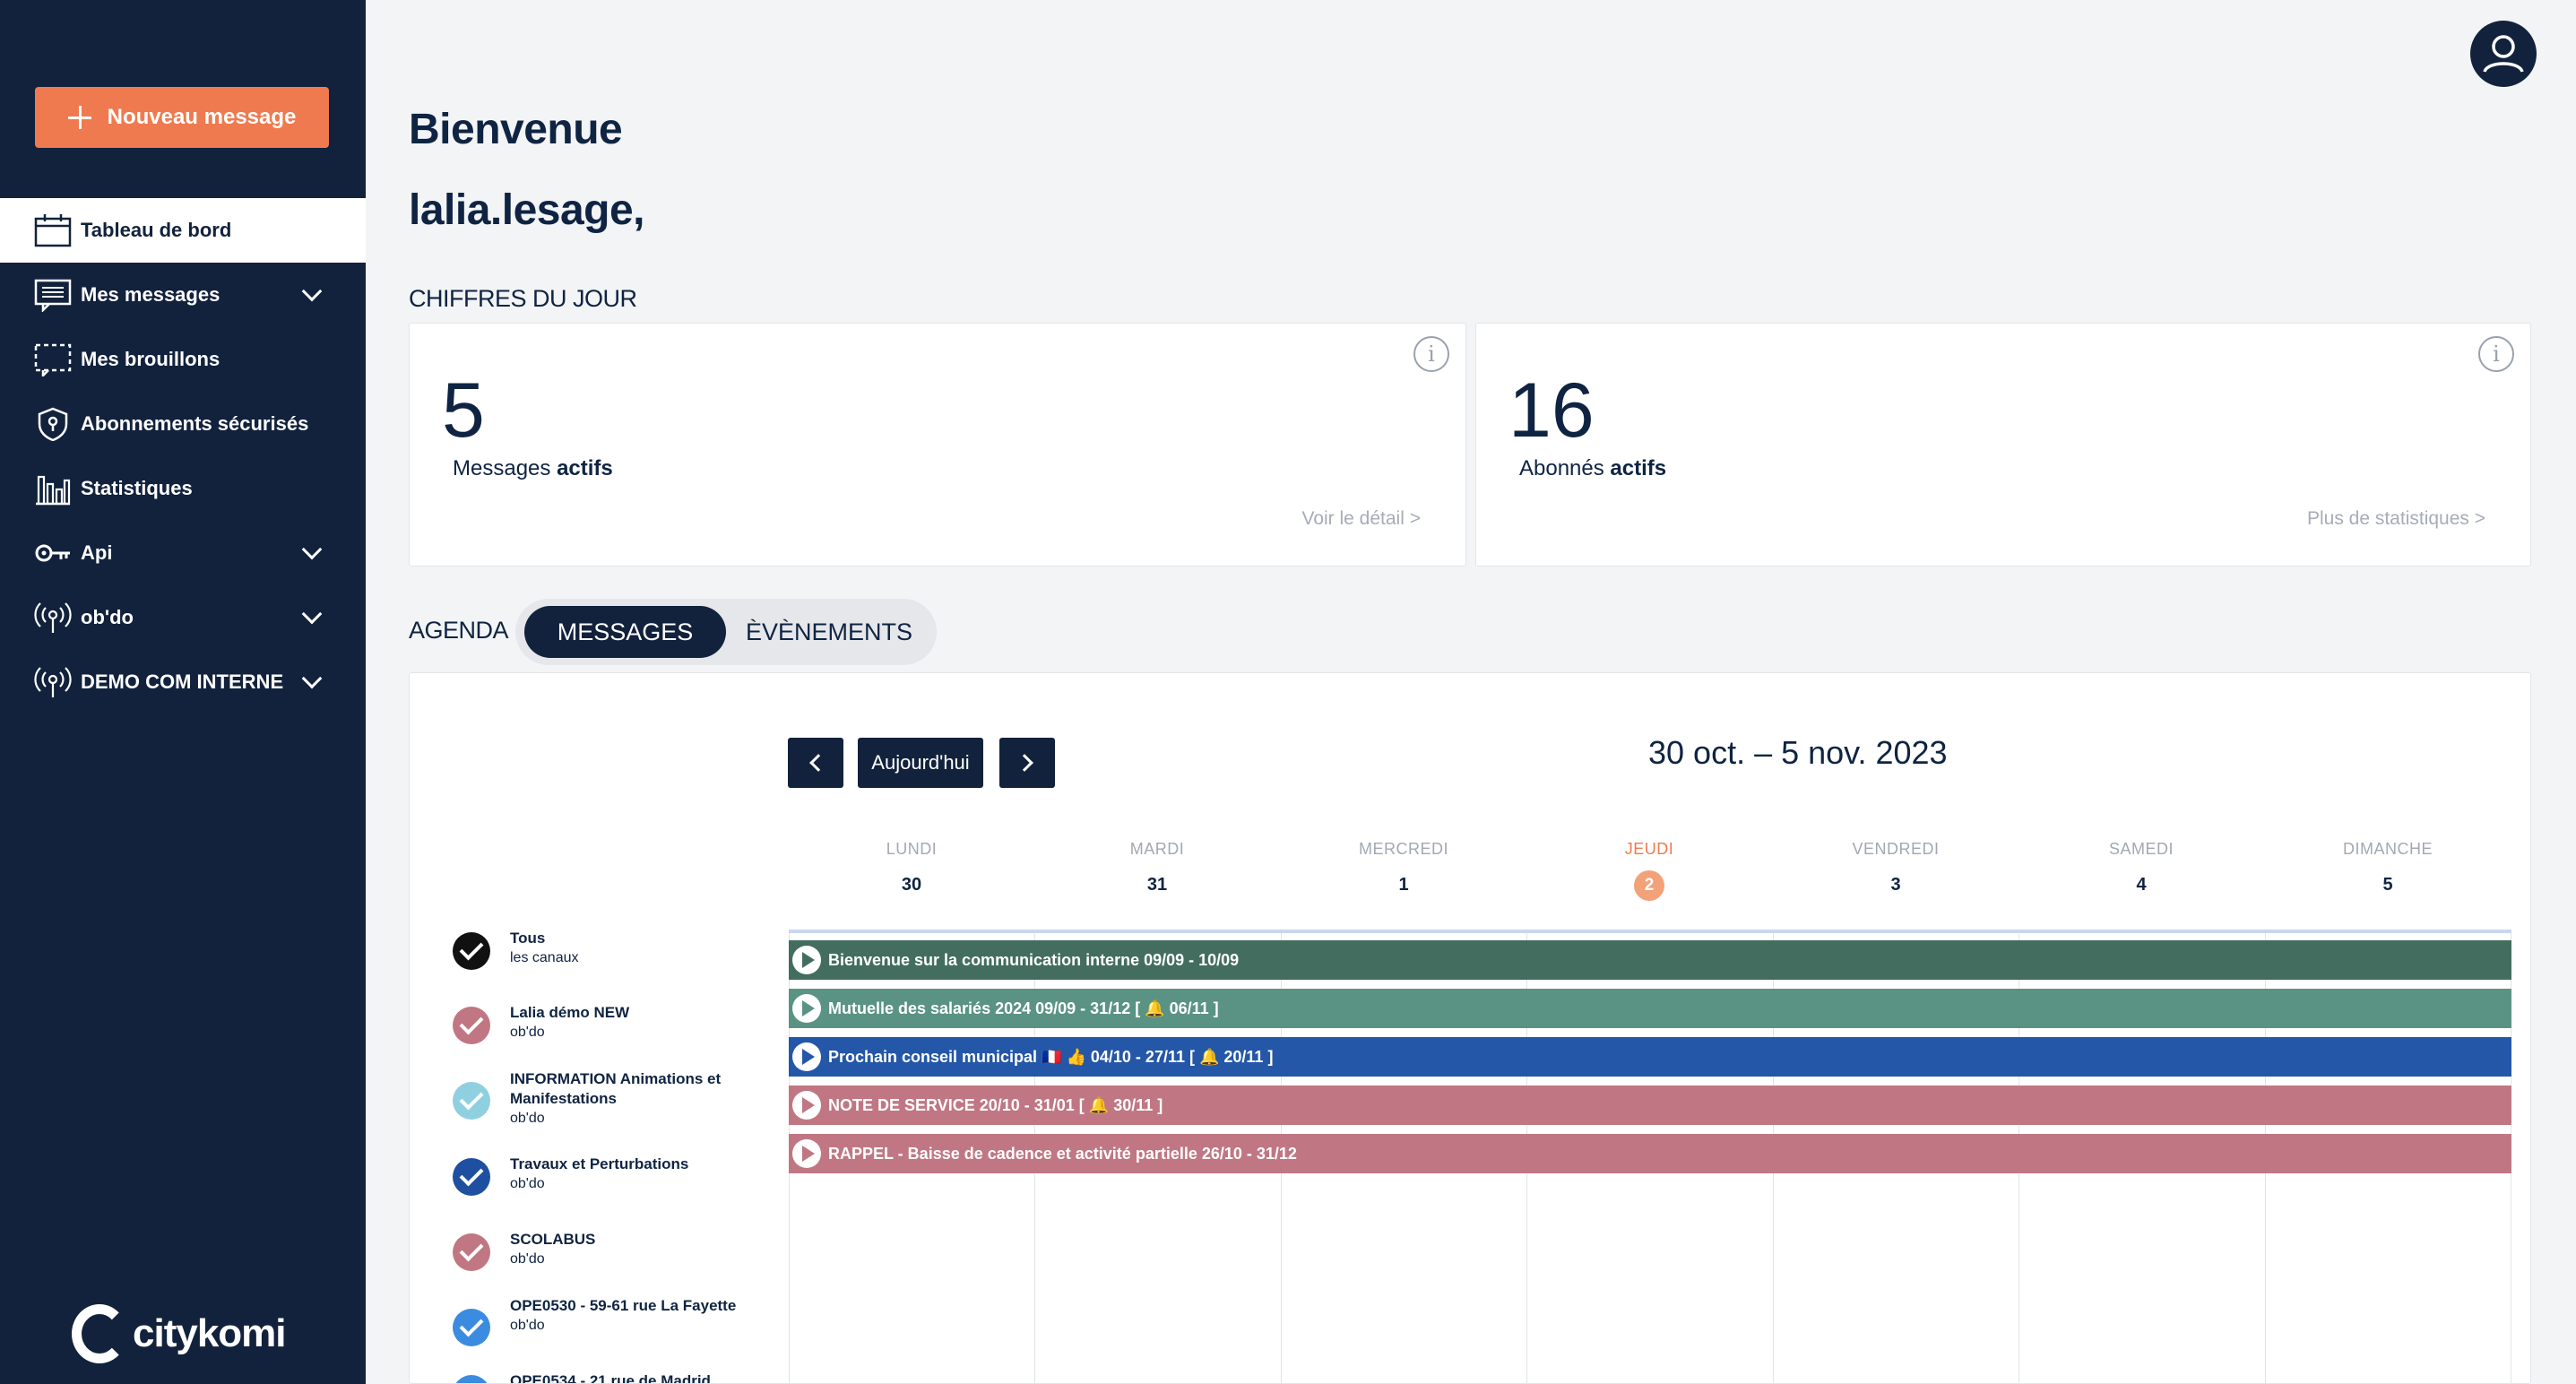 The width and height of the screenshot is (2576, 1384). Describe the element at coordinates (1798, 752) in the screenshot. I see `date-range: 30 oct. – 5 nov. 2023` at that location.